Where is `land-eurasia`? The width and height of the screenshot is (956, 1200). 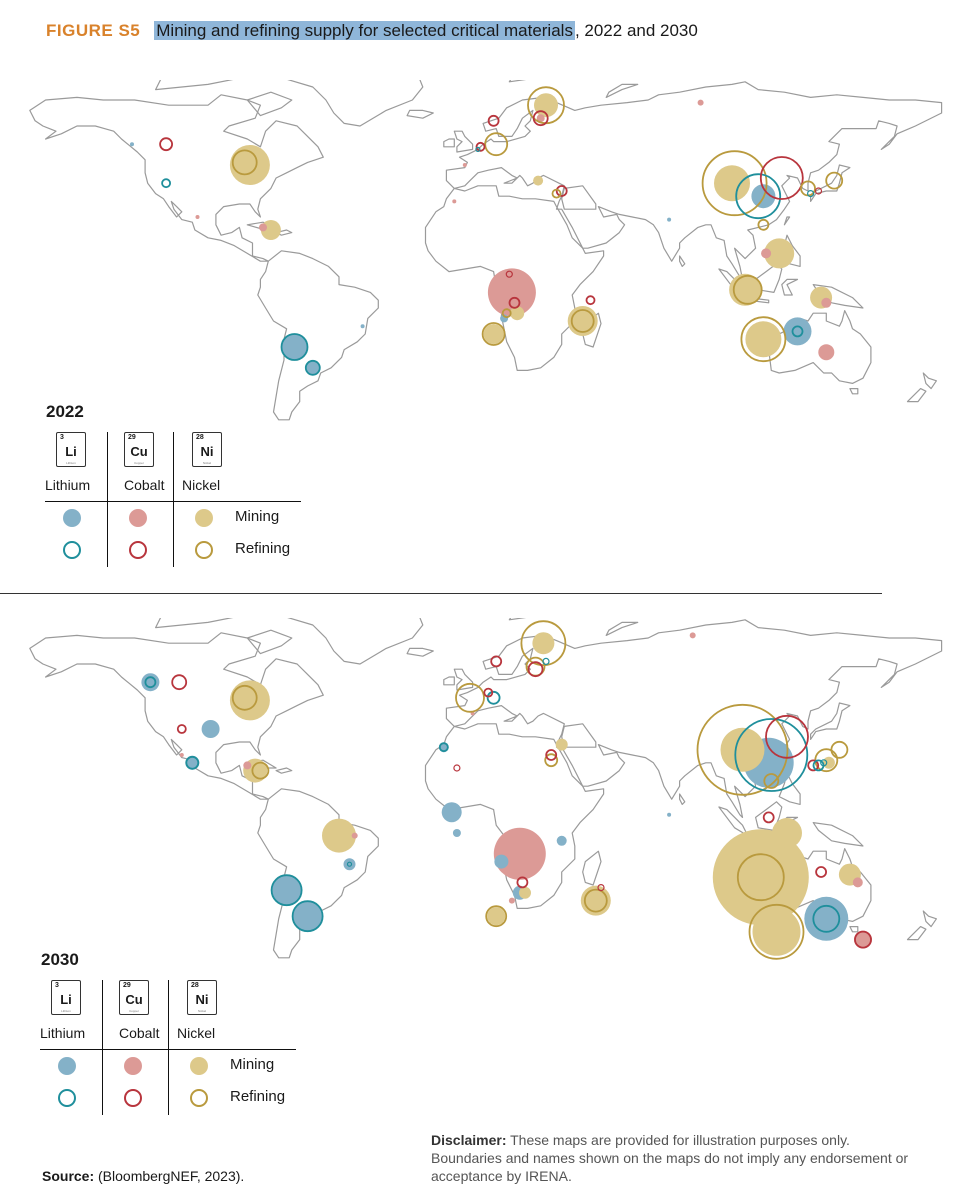
land-eurasia is located at coordinates (694, 718).